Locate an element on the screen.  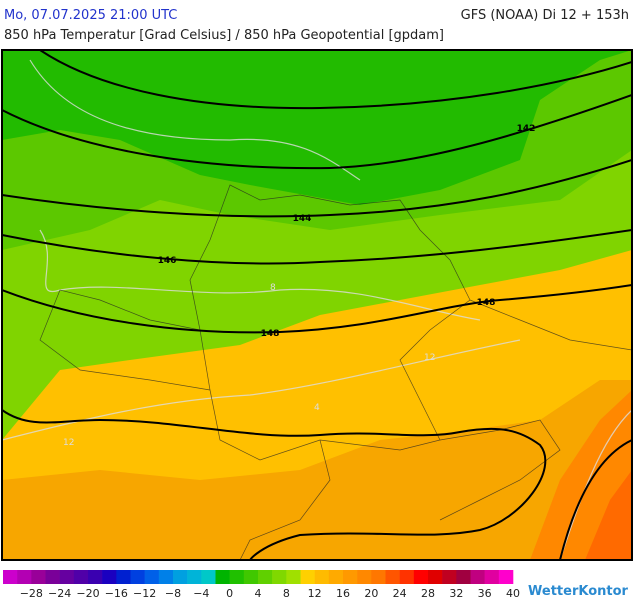
colorbar-label: 20 is located at coordinates (371, 593).